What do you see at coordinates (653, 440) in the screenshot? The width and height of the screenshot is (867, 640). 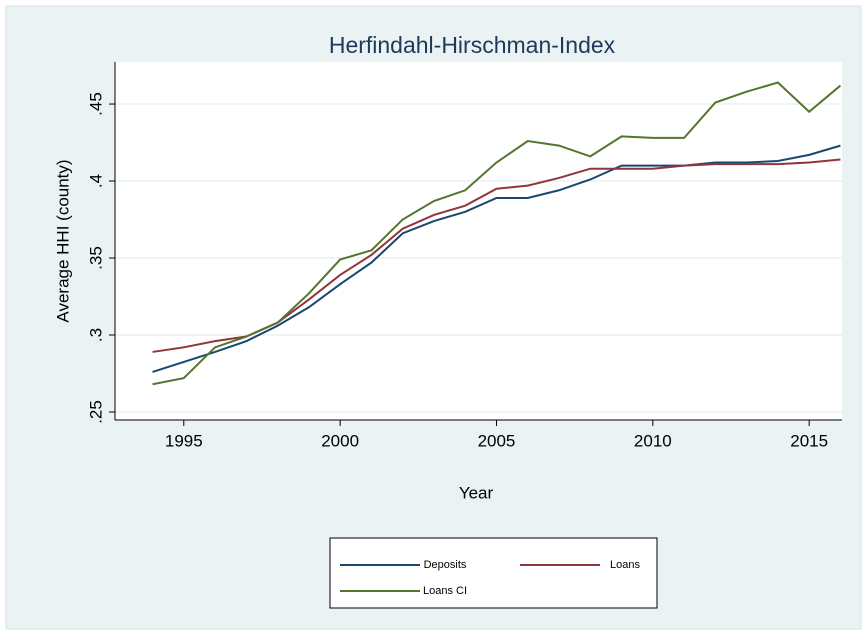 I see `x-tick-label: 2010` at bounding box center [653, 440].